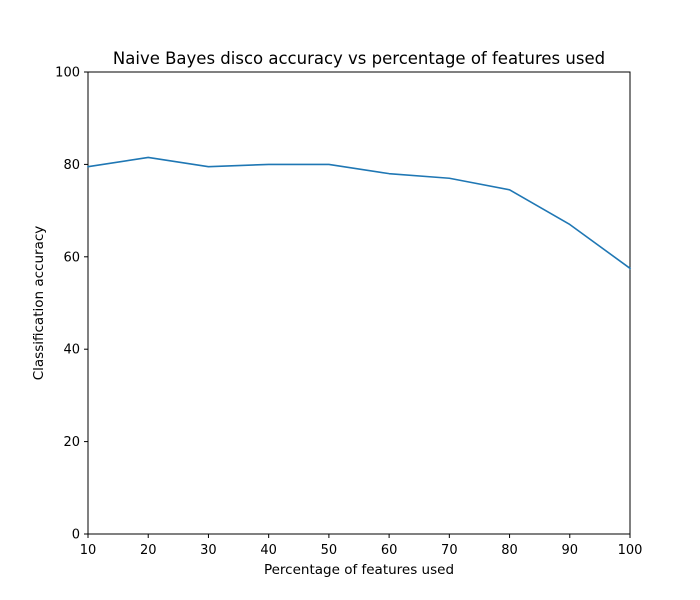 The height and width of the screenshot is (600, 700). I want to click on series-layer, so click(359, 213).